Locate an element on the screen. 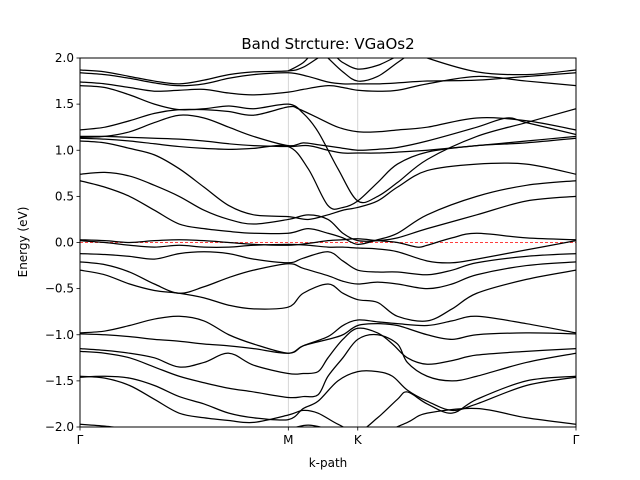 The height and width of the screenshot is (480, 640). y-tick-label-3: −0.5 is located at coordinates (59, 289).